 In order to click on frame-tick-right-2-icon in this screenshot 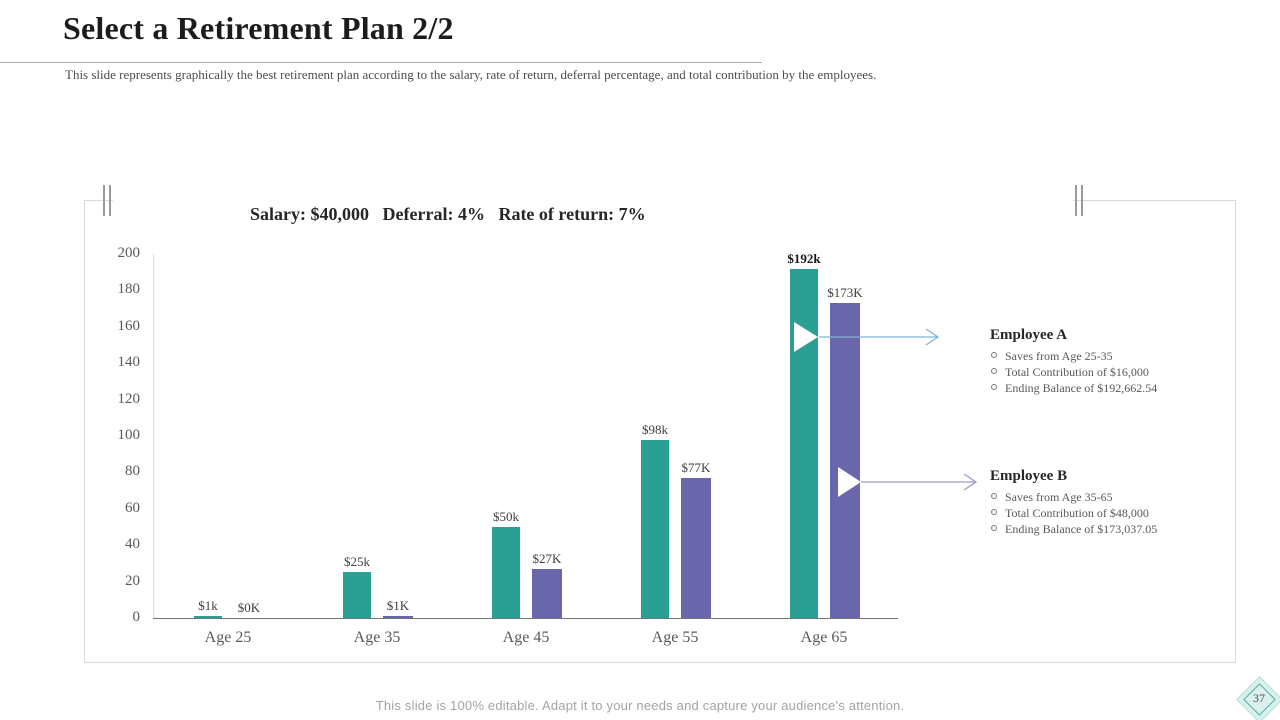, I will do `click(1082, 200)`.